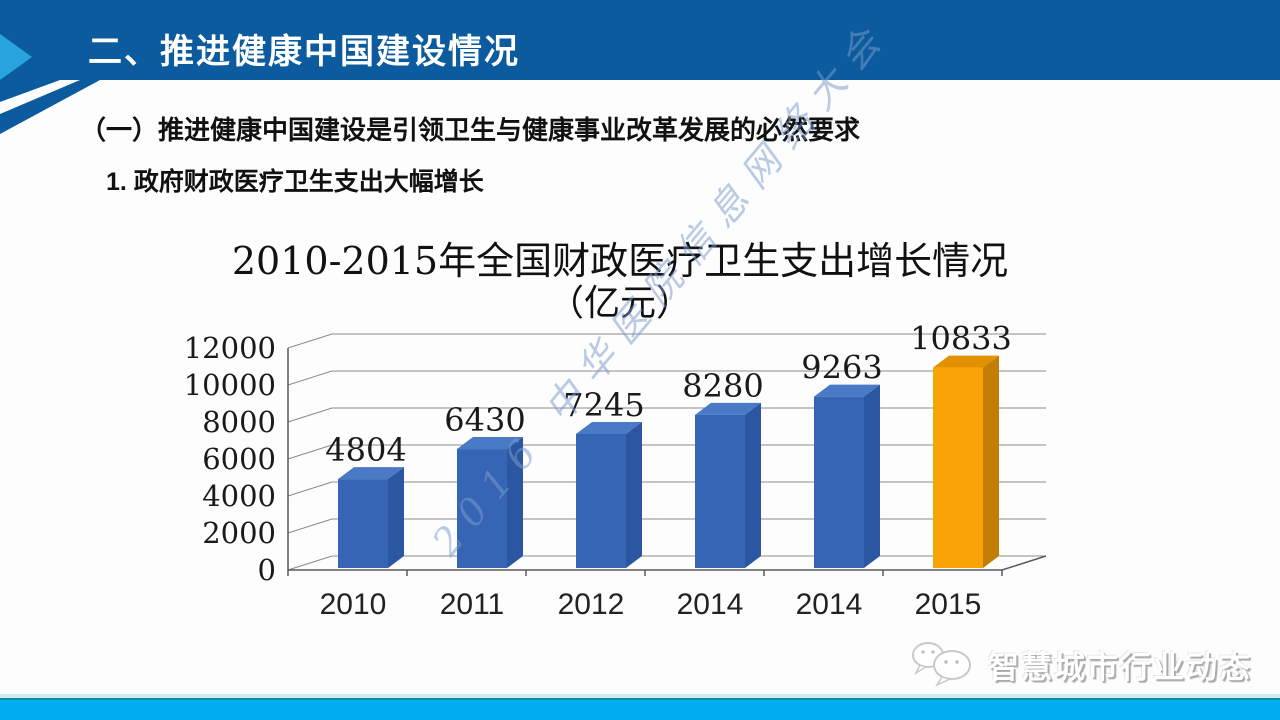 Image resolution: width=1280 pixels, height=720 pixels. I want to click on y-axis-label: 0, so click(267, 570).